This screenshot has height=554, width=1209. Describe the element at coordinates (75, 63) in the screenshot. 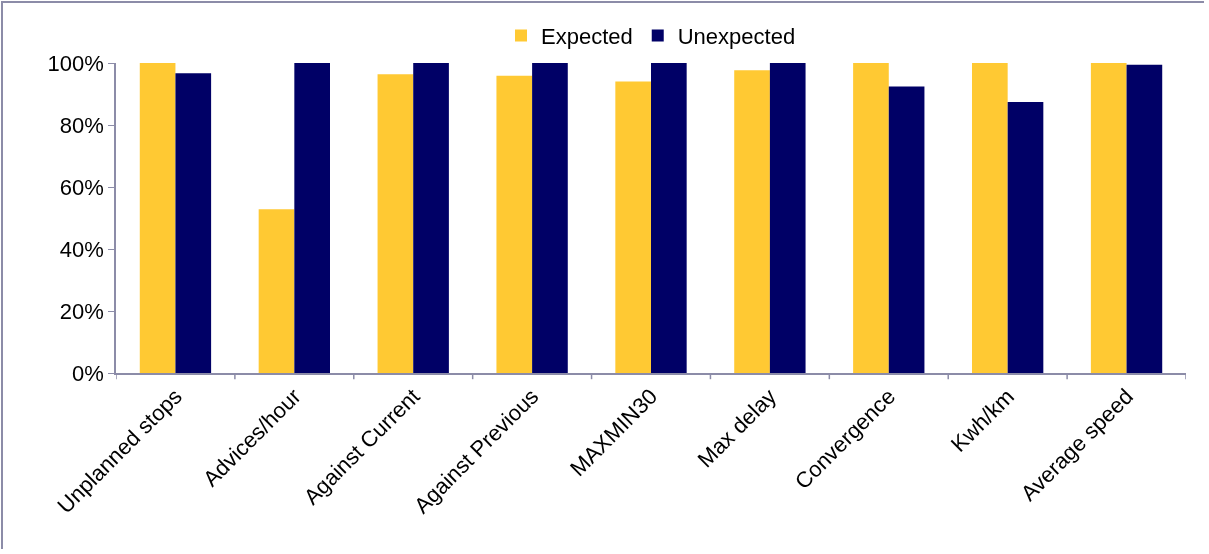

I see `y-tick-label: 100%` at that location.